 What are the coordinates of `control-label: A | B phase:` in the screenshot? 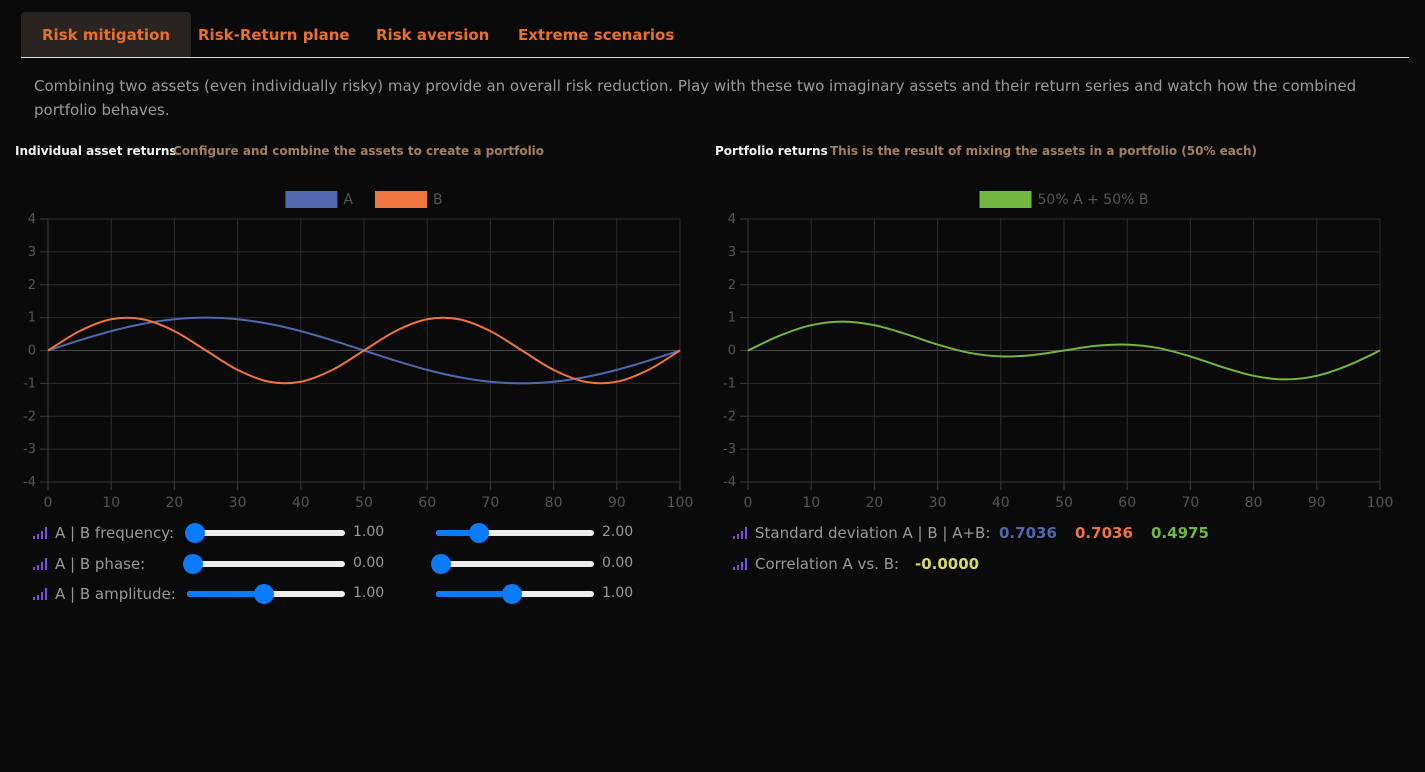 It's located at (100, 563).